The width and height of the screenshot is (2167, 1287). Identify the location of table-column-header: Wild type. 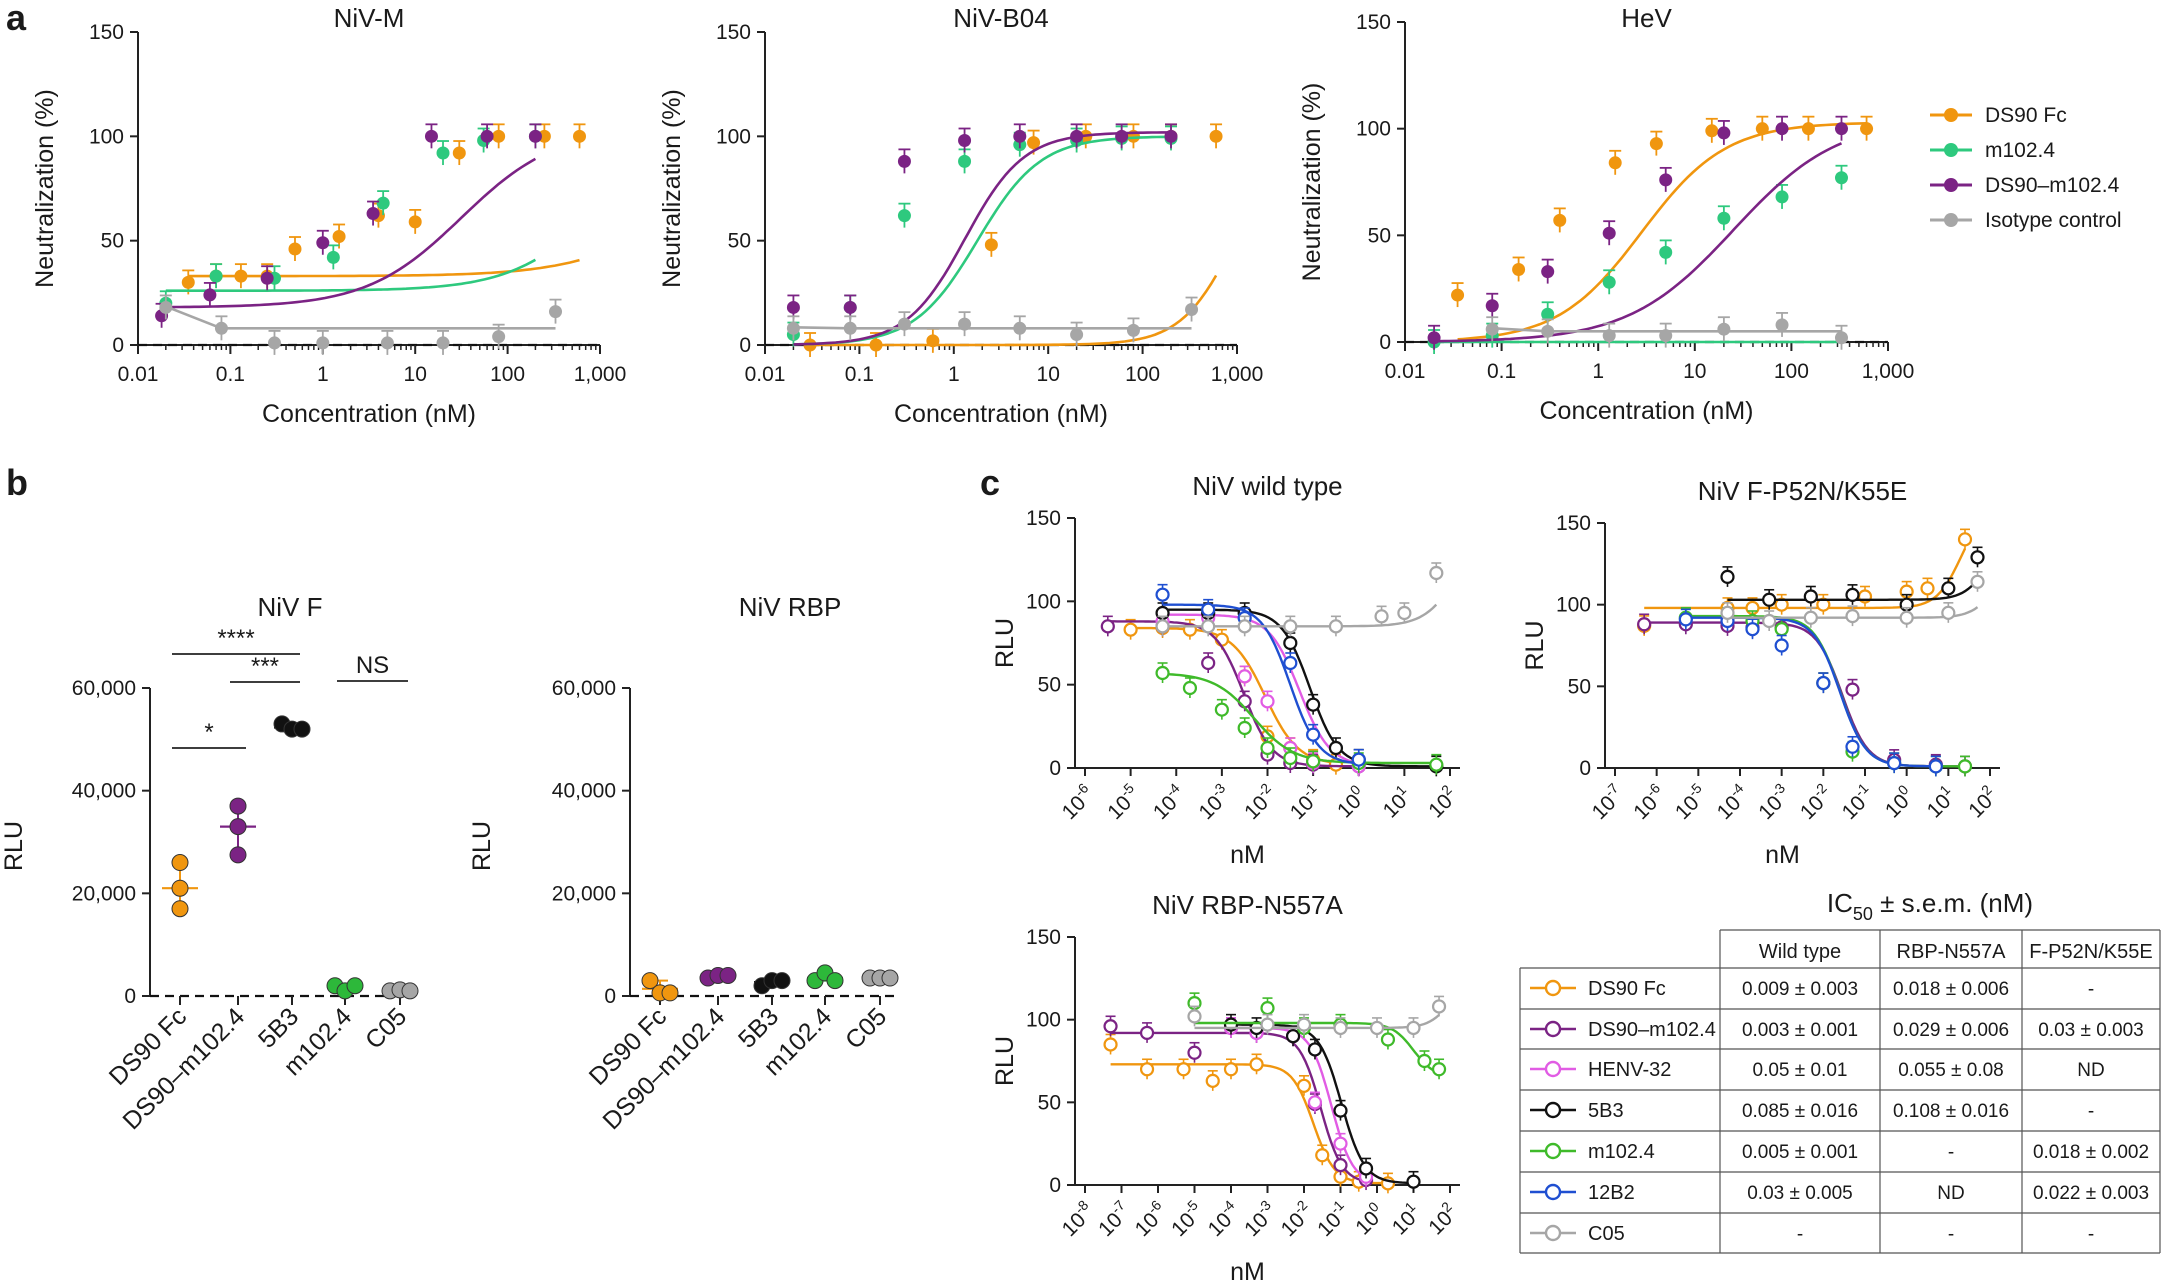
(1800, 952).